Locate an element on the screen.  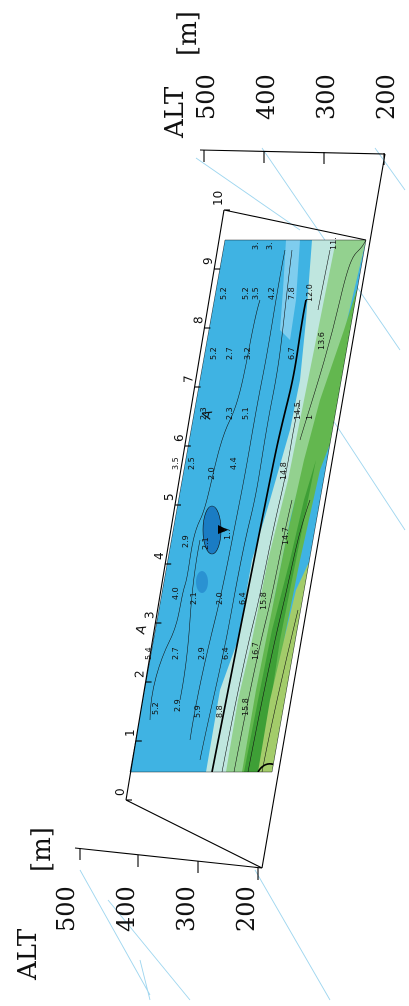
right-alt-unit: [m] is located at coordinates (188, 33).